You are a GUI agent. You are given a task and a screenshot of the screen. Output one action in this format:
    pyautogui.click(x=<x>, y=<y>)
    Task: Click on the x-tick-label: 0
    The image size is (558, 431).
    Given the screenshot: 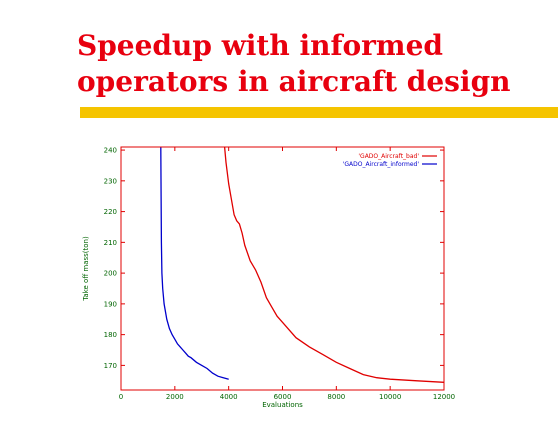 What is the action you would take?
    pyautogui.click(x=121, y=397)
    